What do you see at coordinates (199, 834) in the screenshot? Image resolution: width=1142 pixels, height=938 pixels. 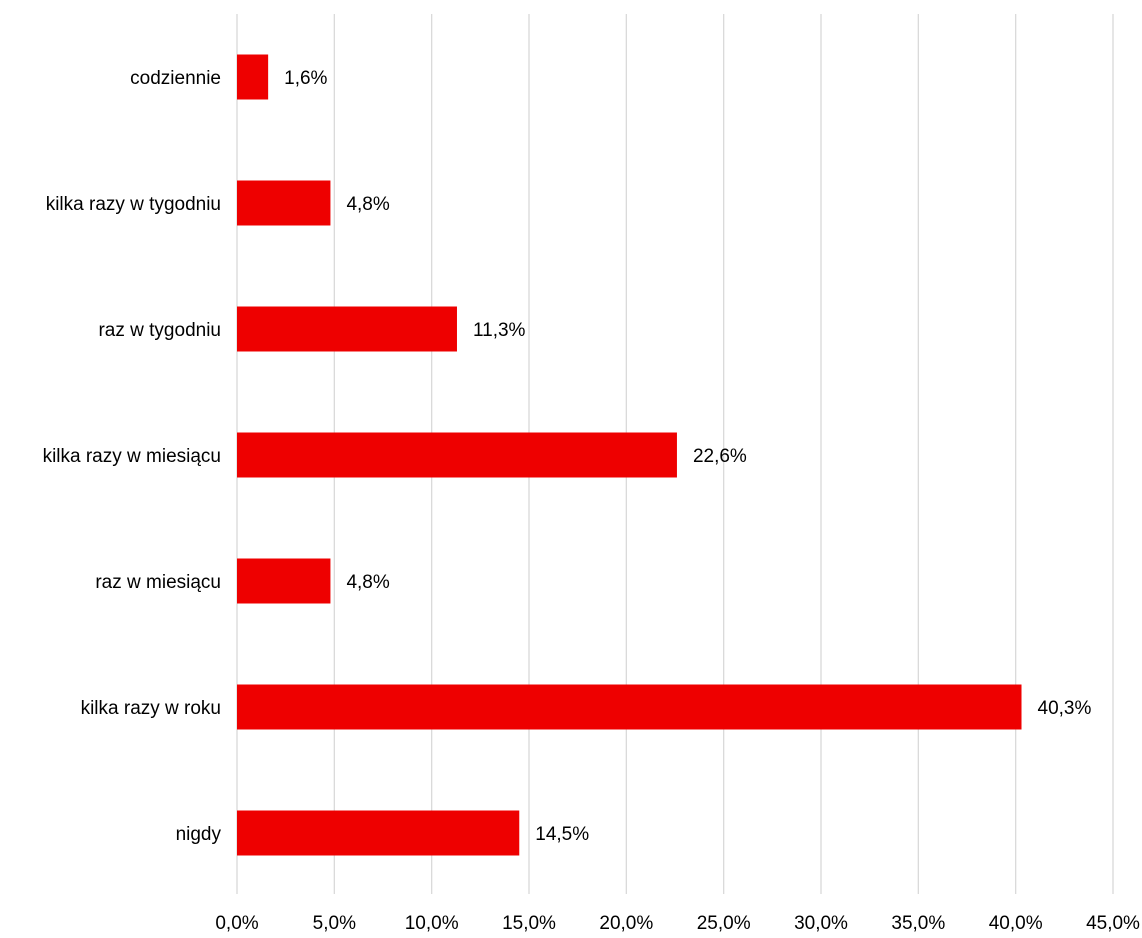 I see `category-label: nigdy` at bounding box center [199, 834].